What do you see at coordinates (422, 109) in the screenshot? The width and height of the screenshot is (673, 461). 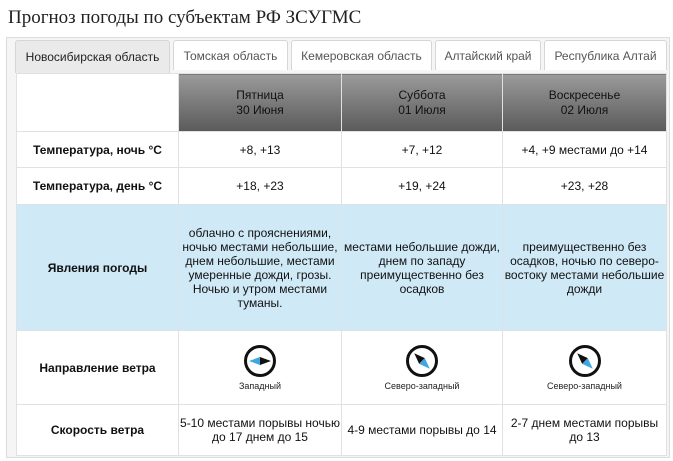 I see `day-date: 01 Июля` at bounding box center [422, 109].